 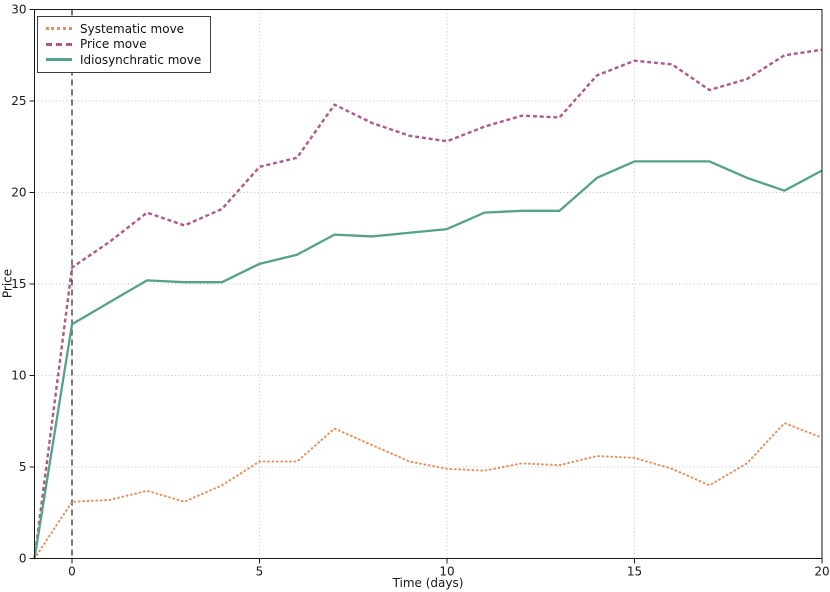 I want to click on x-tick-label: 20, so click(x=821, y=572).